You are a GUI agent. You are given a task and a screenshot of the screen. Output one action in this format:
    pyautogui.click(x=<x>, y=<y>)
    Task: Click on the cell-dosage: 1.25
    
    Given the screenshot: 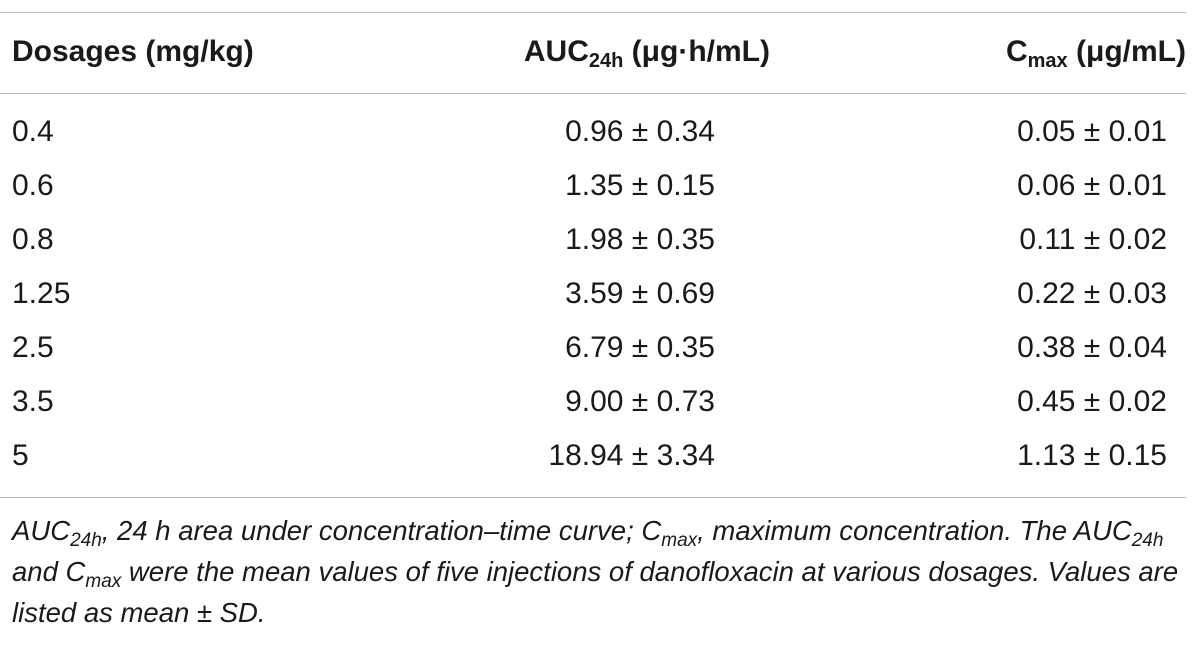 What is the action you would take?
    pyautogui.click(x=41, y=293)
    